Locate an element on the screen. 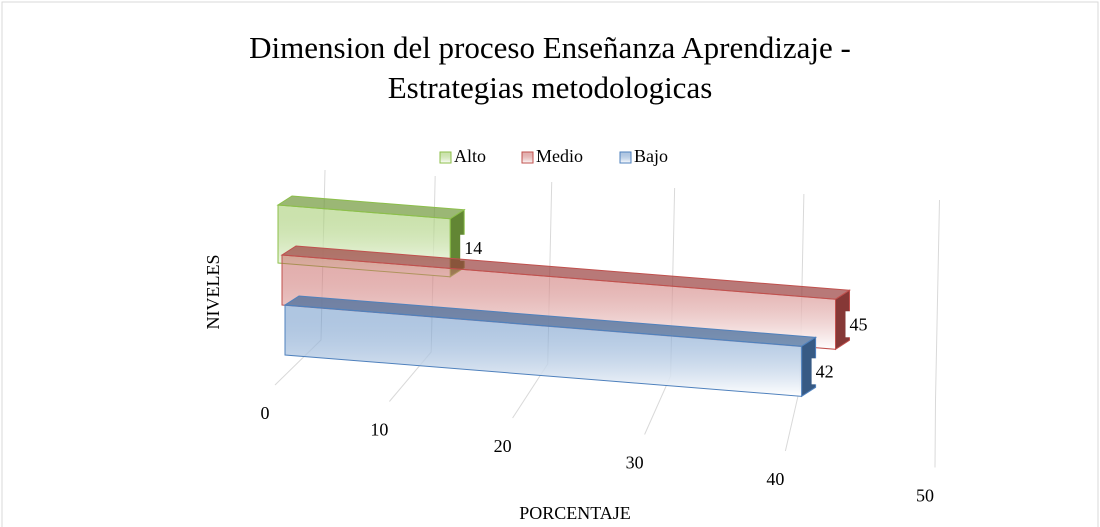 The width and height of the screenshot is (1100, 527). x-tick-label: 50 is located at coordinates (925, 496).